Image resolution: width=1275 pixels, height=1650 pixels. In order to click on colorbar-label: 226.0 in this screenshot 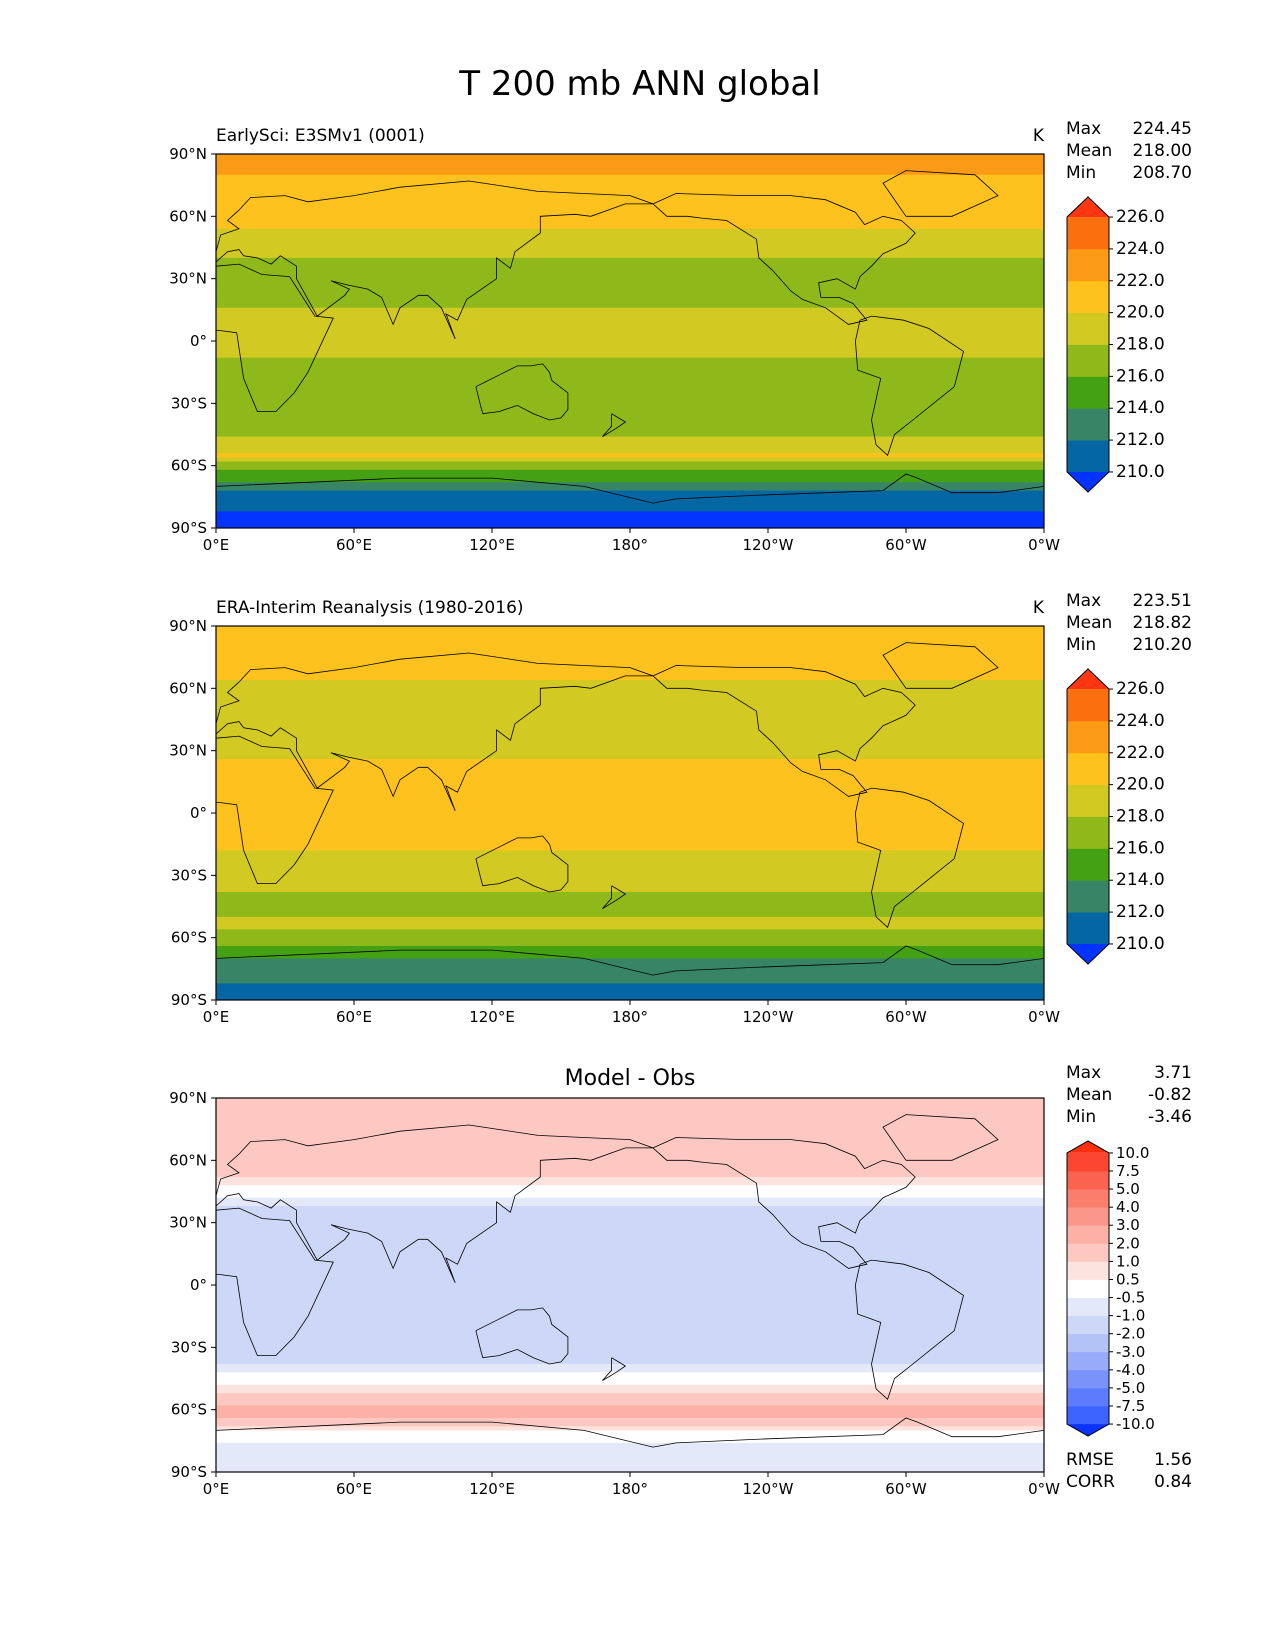, I will do `click(1140, 689)`.